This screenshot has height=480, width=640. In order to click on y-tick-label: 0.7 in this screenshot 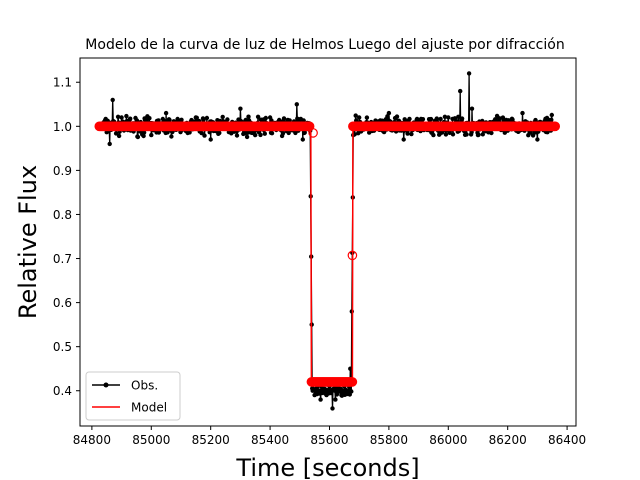, I will do `click(62, 259)`.